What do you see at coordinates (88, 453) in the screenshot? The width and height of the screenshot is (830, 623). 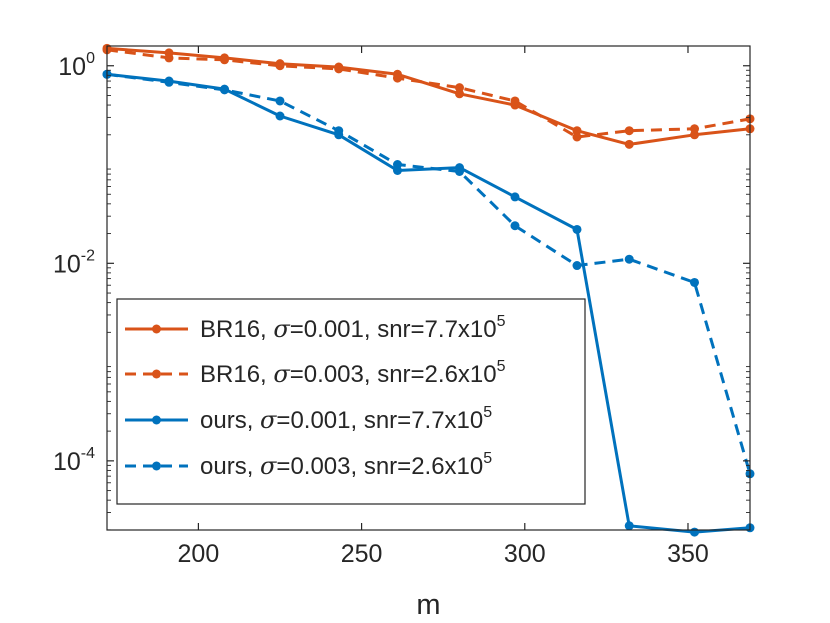 I see `y-tick-label-exponent: -4` at bounding box center [88, 453].